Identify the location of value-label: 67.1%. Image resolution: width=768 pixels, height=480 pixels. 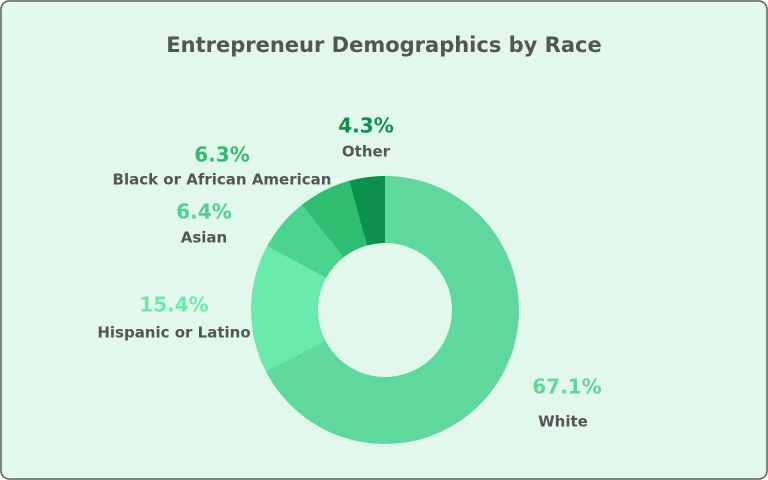
(566, 387).